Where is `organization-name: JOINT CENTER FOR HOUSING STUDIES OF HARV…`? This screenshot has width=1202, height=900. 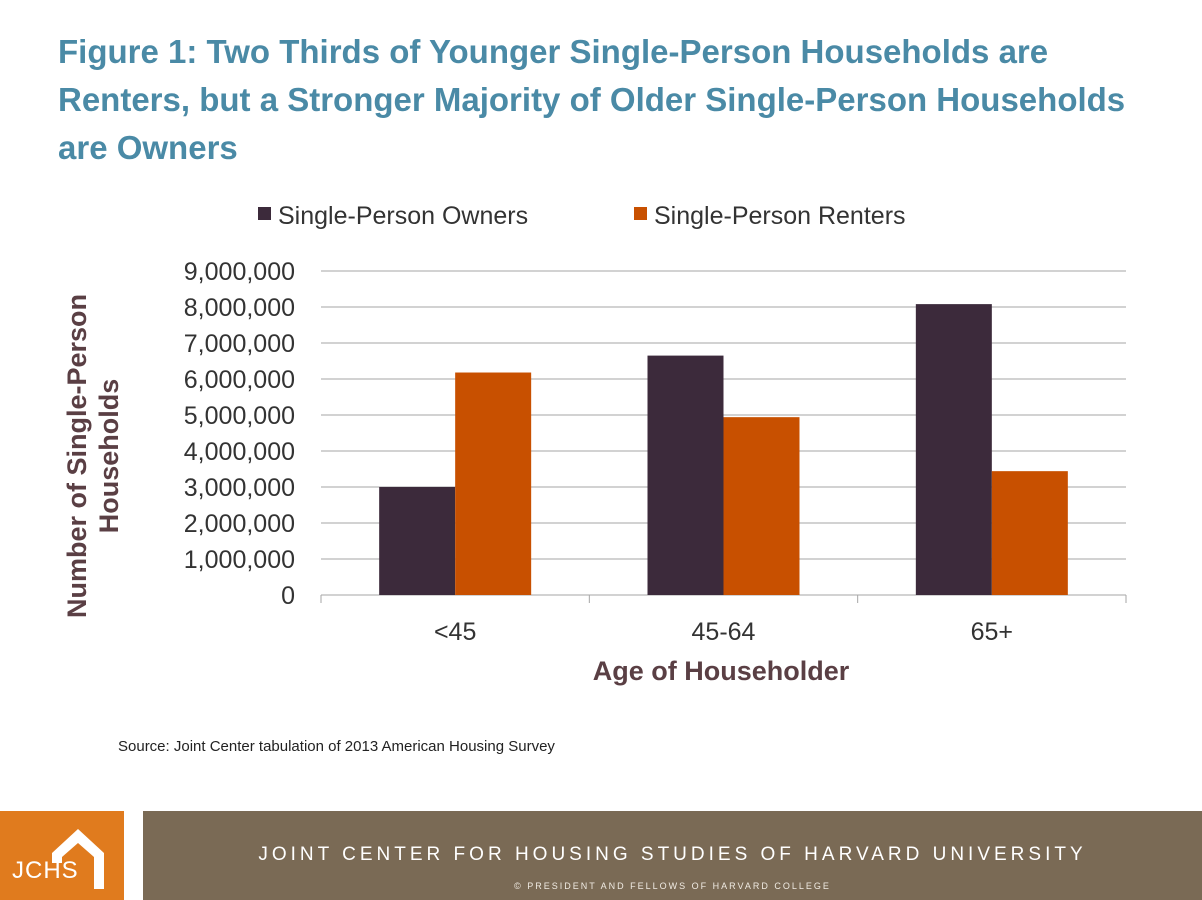 organization-name: JOINT CENTER FOR HOUSING STUDIES OF HARV… is located at coordinates (672, 854).